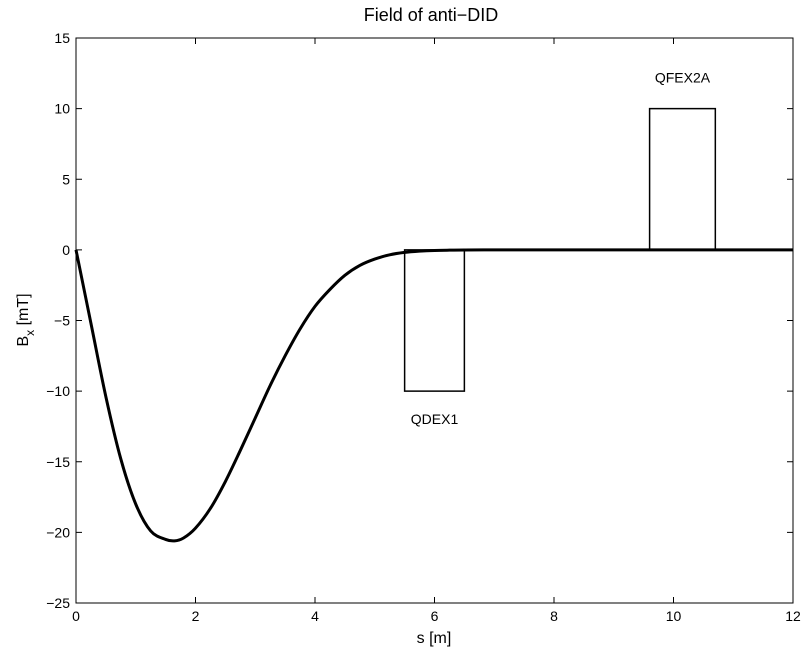 The height and width of the screenshot is (654, 803). I want to click on y-axis-label: Bx [mT], so click(26, 319).